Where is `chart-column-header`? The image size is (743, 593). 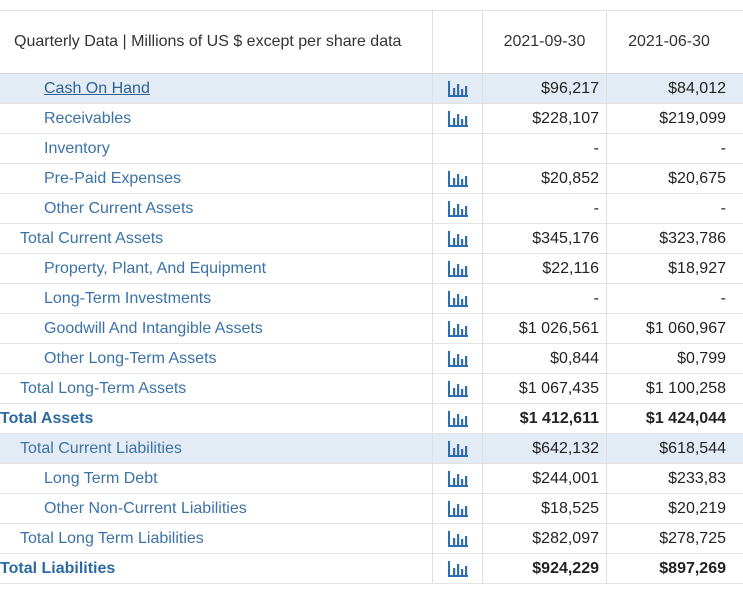 chart-column-header is located at coordinates (458, 42).